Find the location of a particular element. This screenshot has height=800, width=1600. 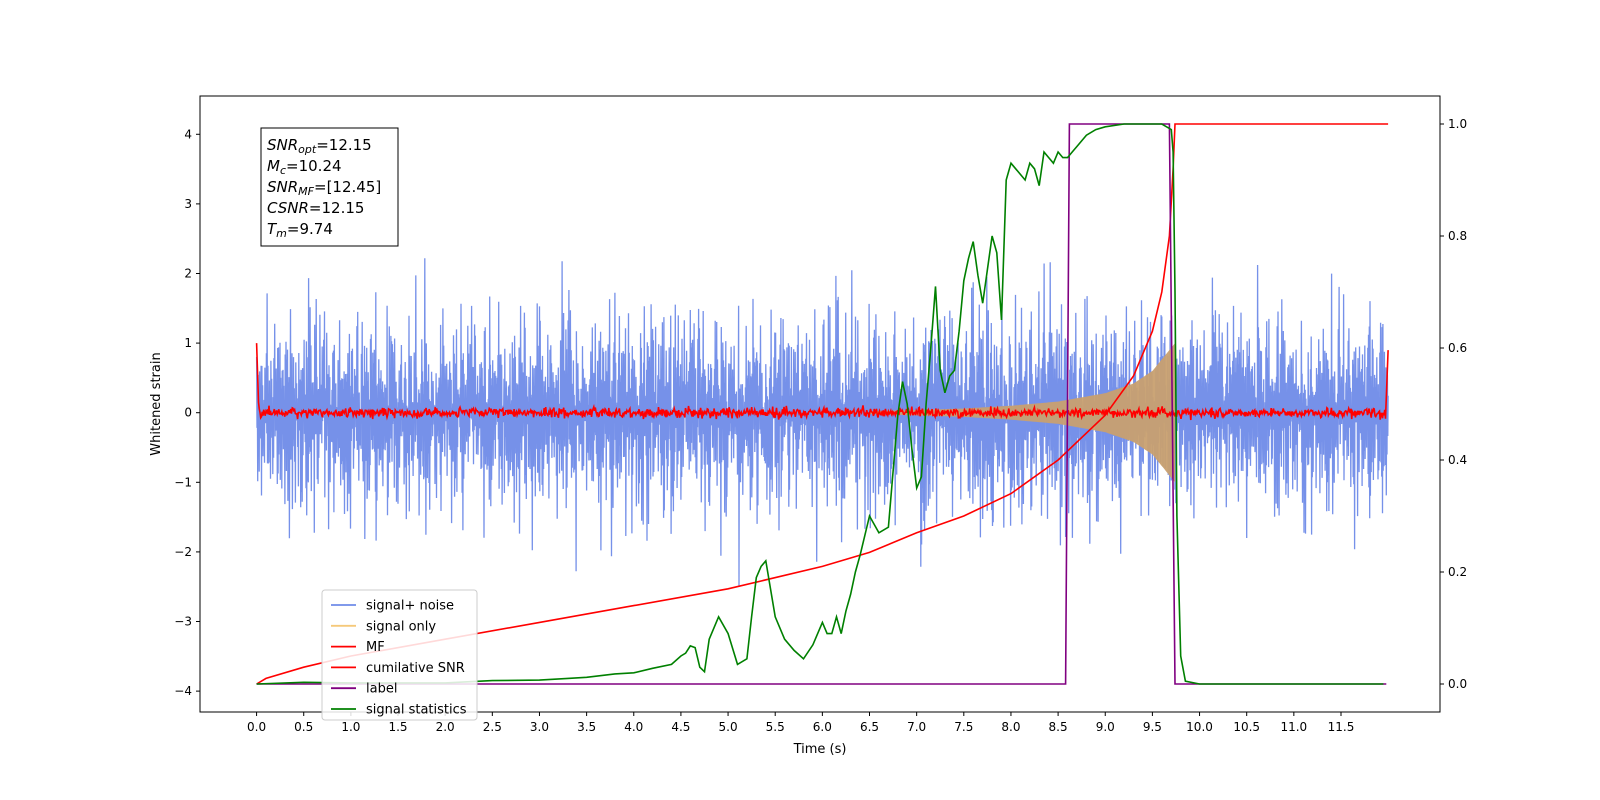

annotation-subscript: MF is located at coordinates (306, 191).